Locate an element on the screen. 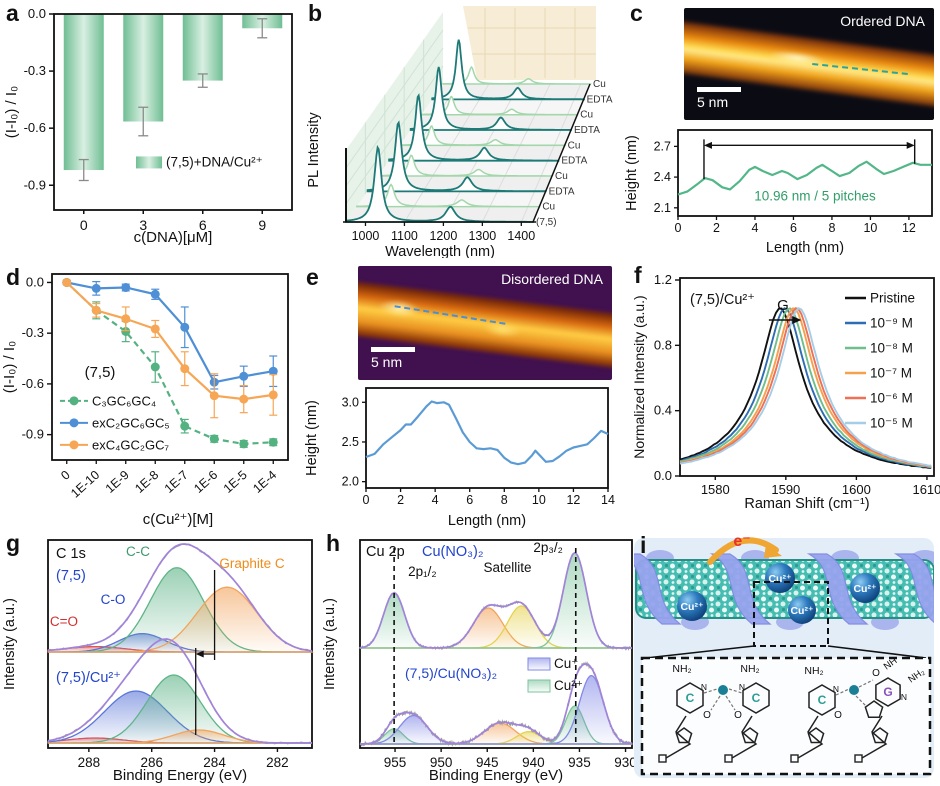 This screenshot has height=786, width=940. svg-text: 10⁻⁷ M is located at coordinates (891, 373).